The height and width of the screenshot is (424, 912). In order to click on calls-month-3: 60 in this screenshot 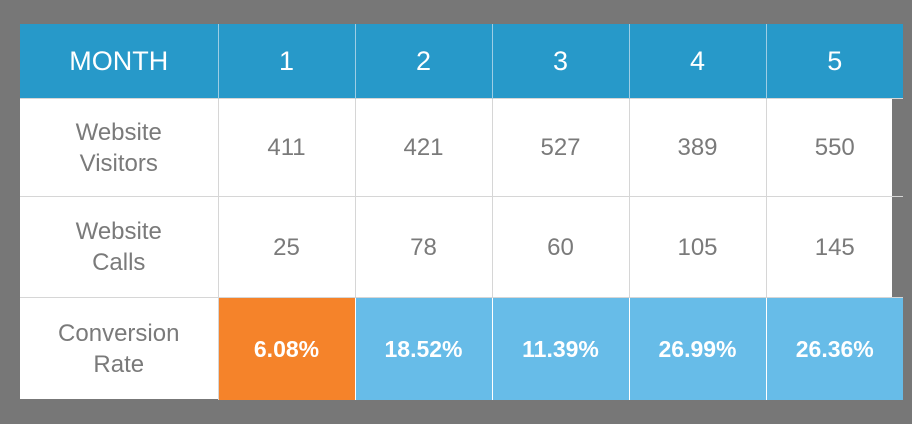, I will do `click(560, 247)`.